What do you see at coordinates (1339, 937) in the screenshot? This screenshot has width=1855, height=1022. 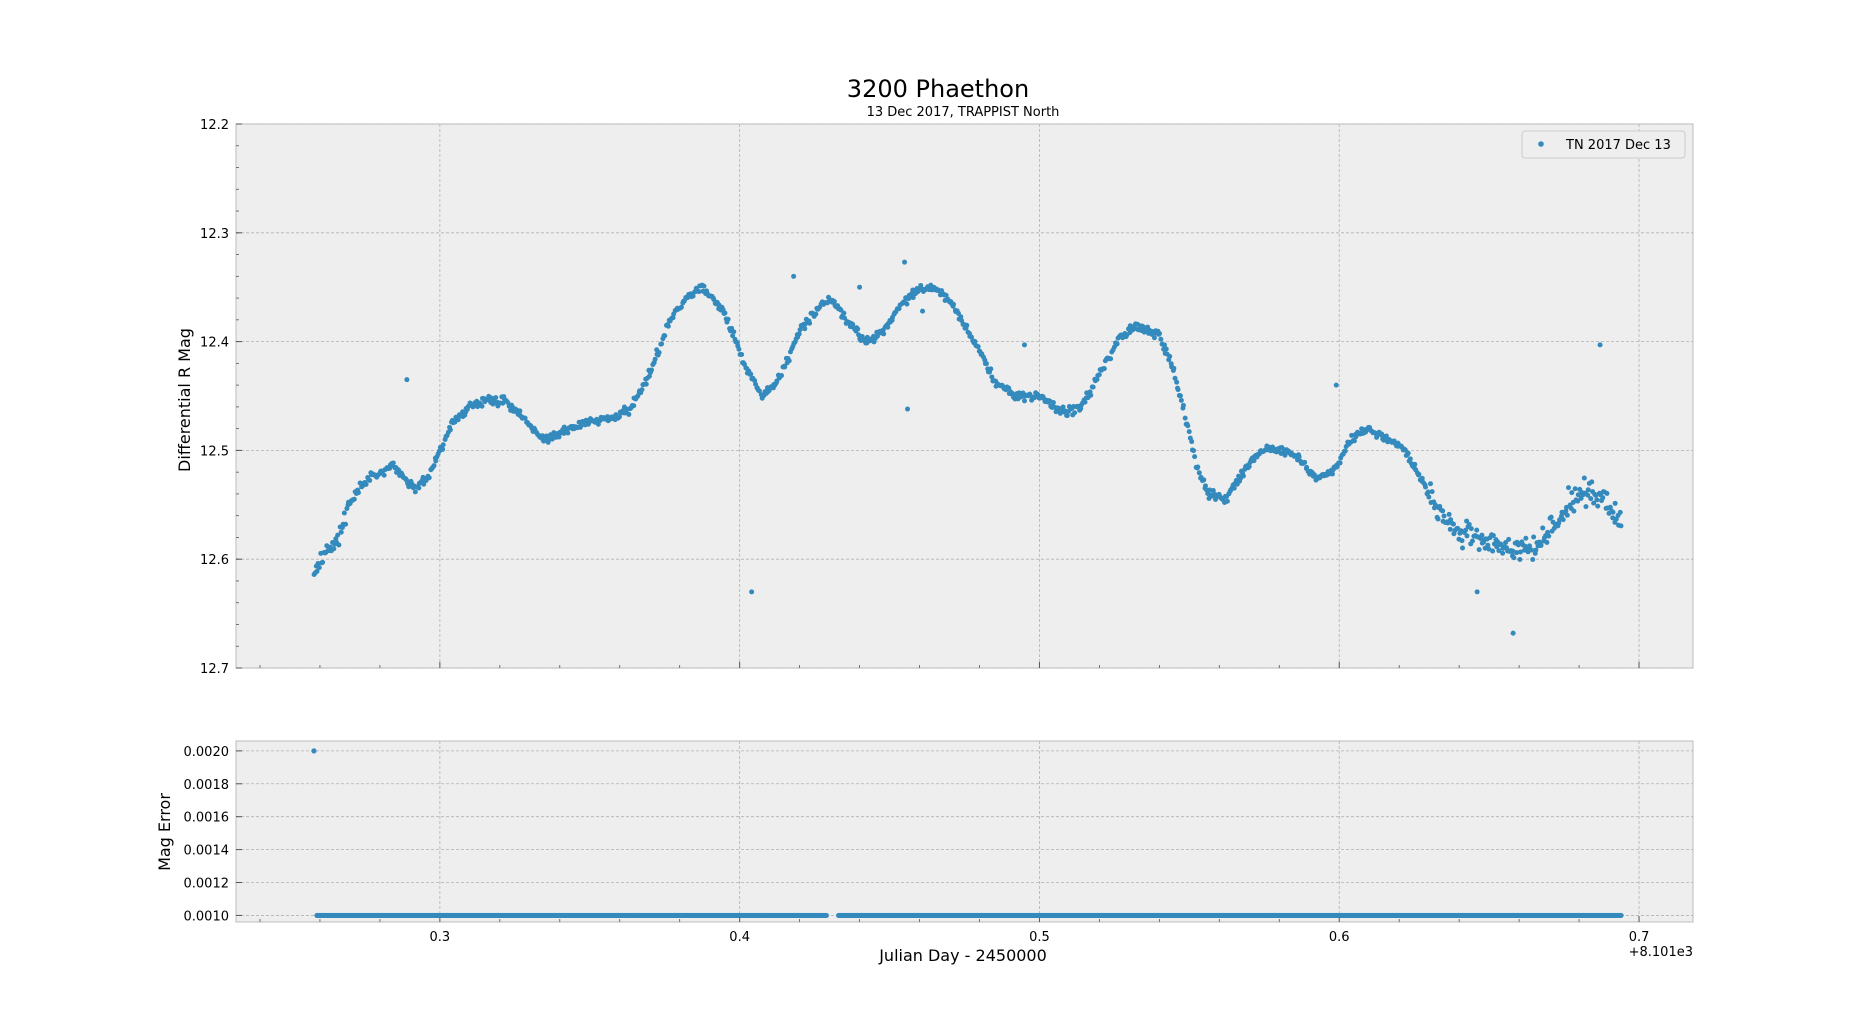 I see `x-tick-label: 0.6` at bounding box center [1339, 937].